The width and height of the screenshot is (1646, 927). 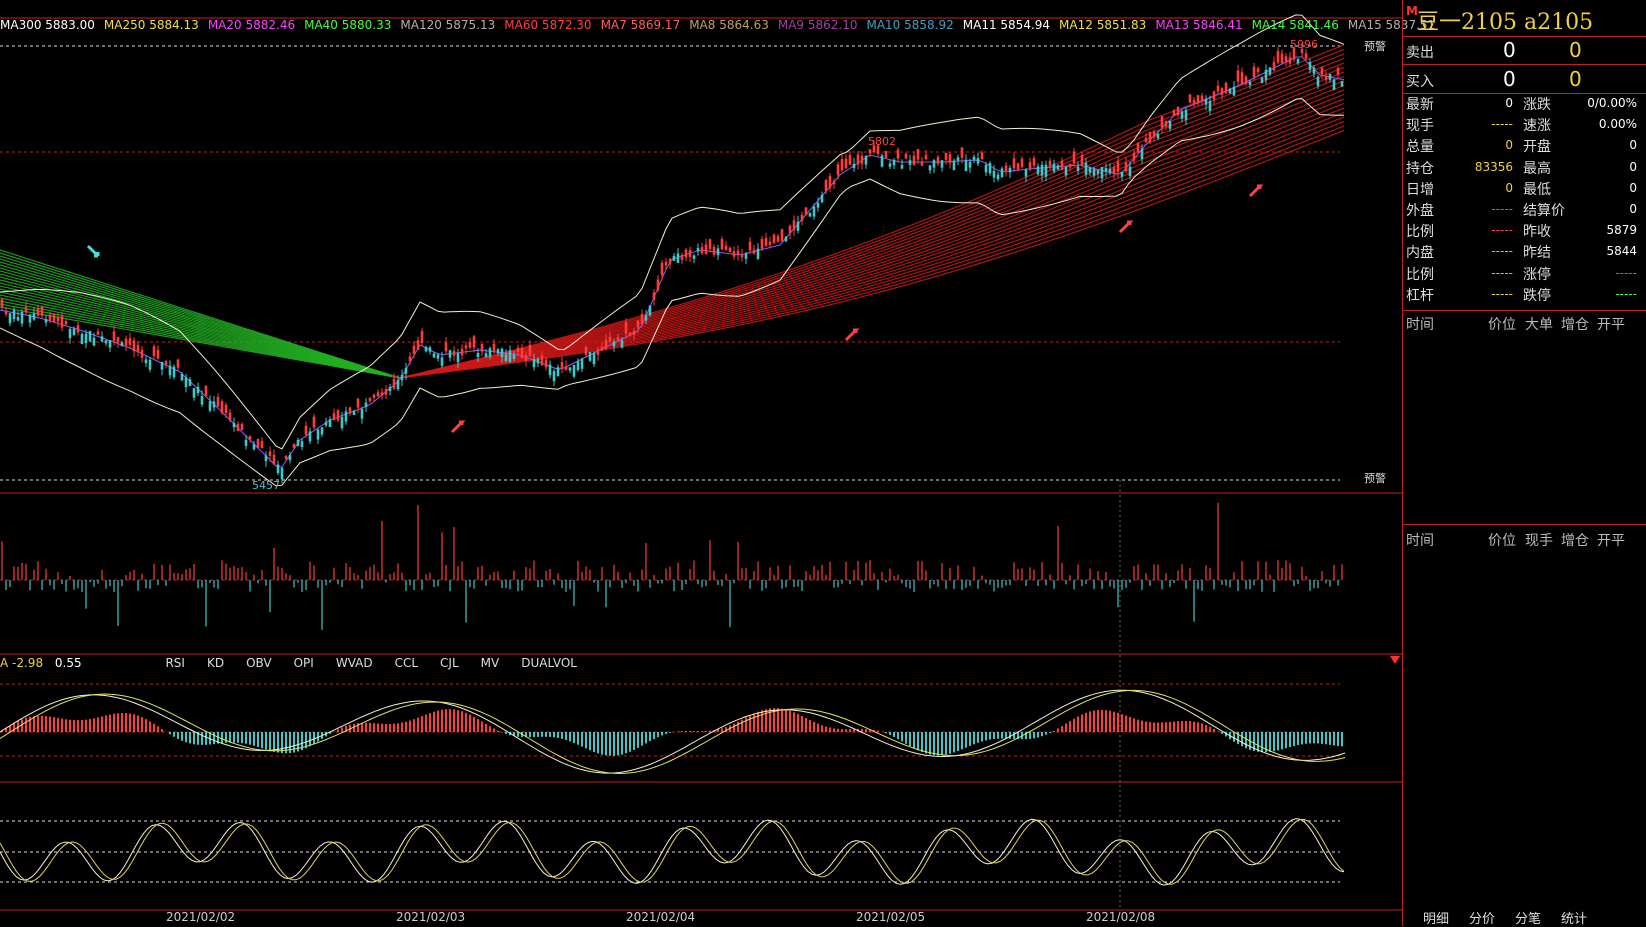 What do you see at coordinates (1524, 275) in the screenshot?
I see `quote-row: 比例 ----- 涨停 -----` at bounding box center [1524, 275].